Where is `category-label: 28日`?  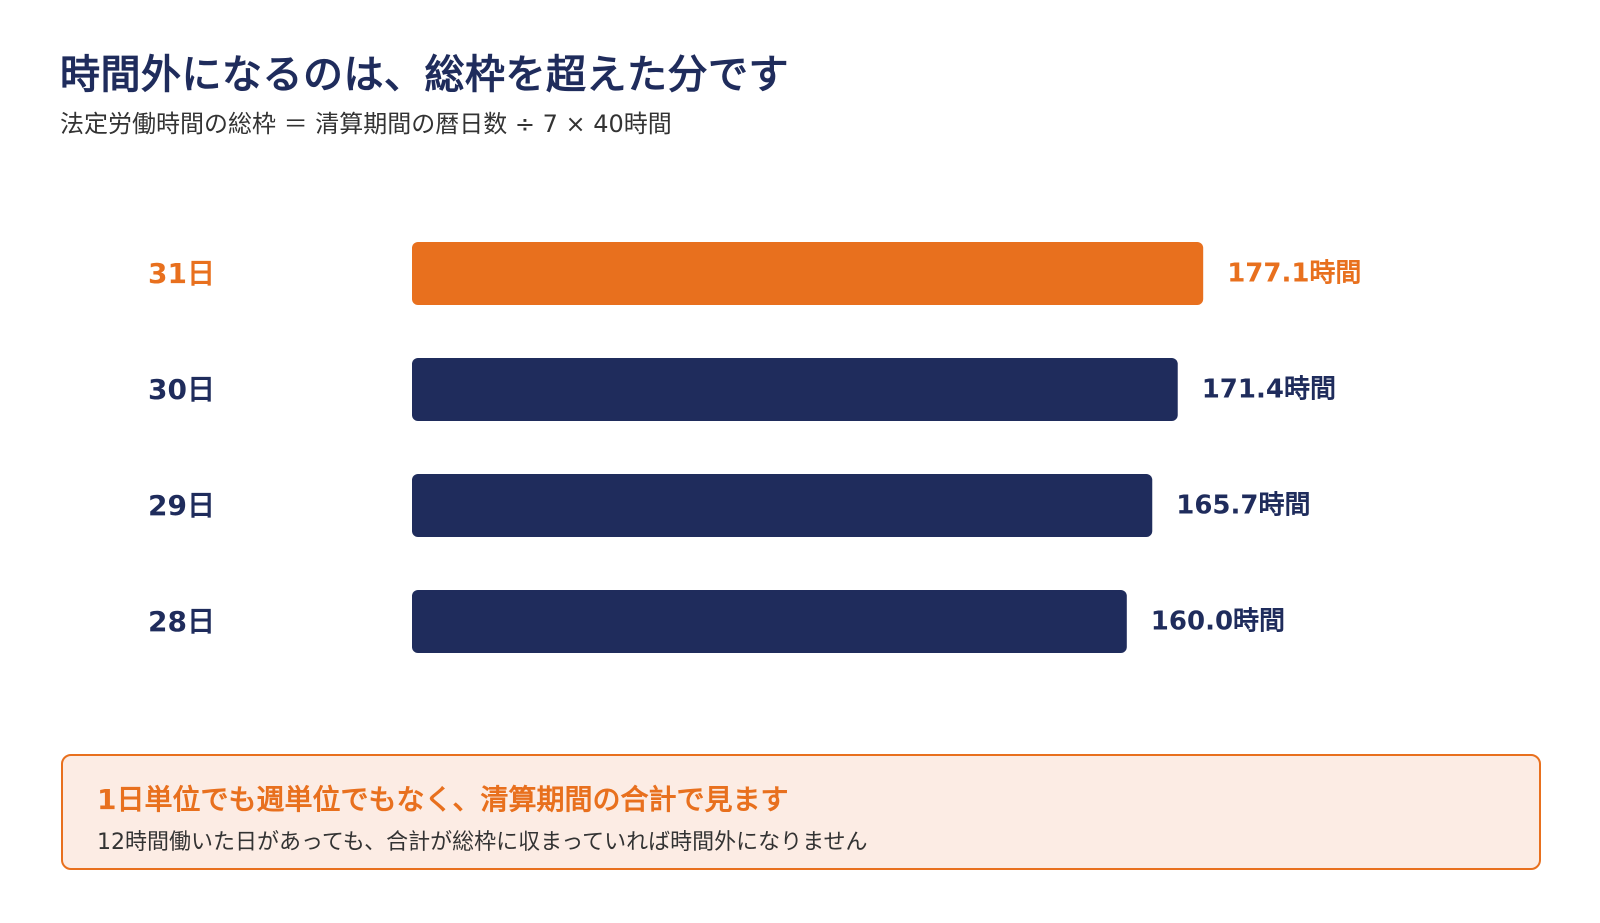
category-label: 28日 is located at coordinates (181, 621).